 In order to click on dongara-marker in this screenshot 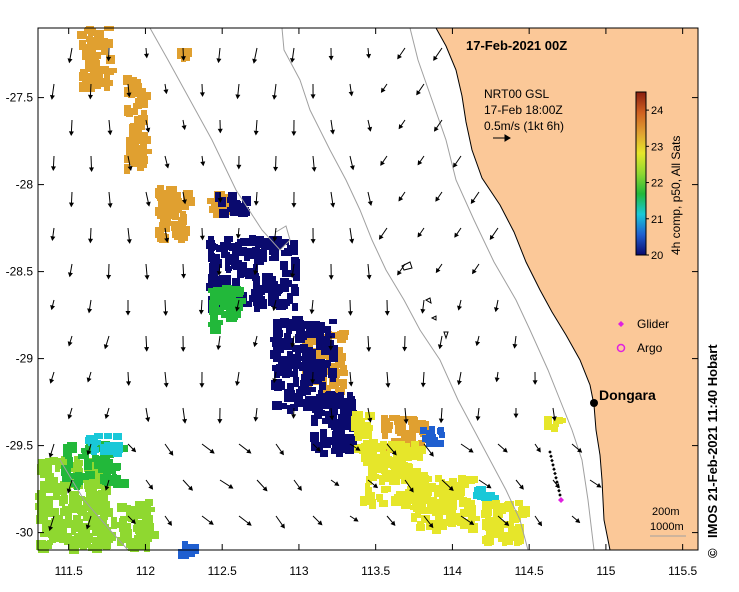, I will do `click(594, 403)`.